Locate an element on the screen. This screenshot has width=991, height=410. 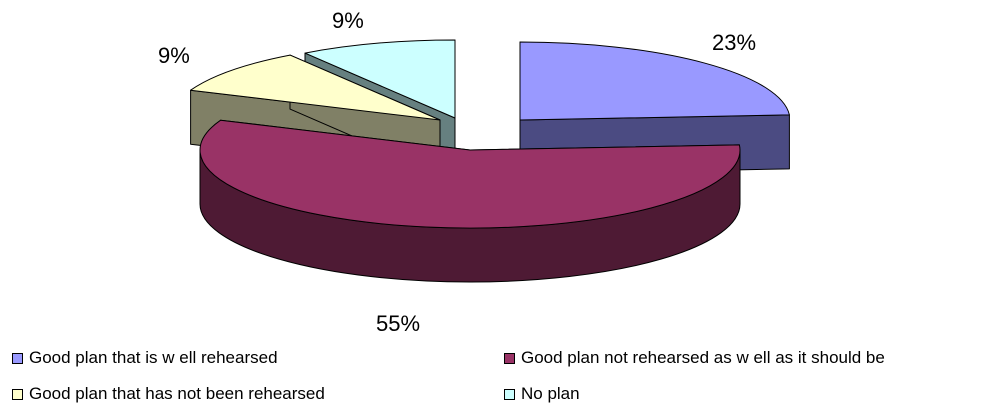
legend-item-good-plan-well-rehearsed: Good plan that is w ell rehearsed is located at coordinates (145, 358).